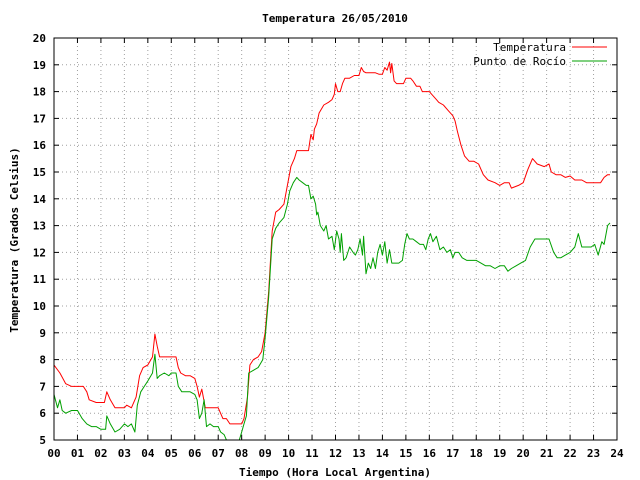 The width and height of the screenshot is (640, 480). I want to click on x-tick-label: 14, so click(383, 453).